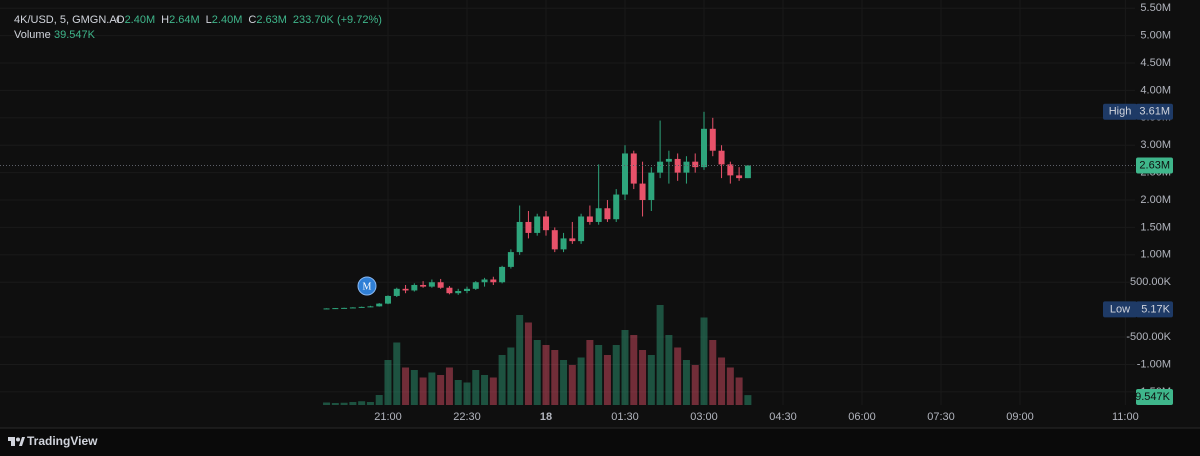 This screenshot has height=456, width=1200. Describe the element at coordinates (941, 417) in the screenshot. I see `x-tick-label: 07:30` at that location.